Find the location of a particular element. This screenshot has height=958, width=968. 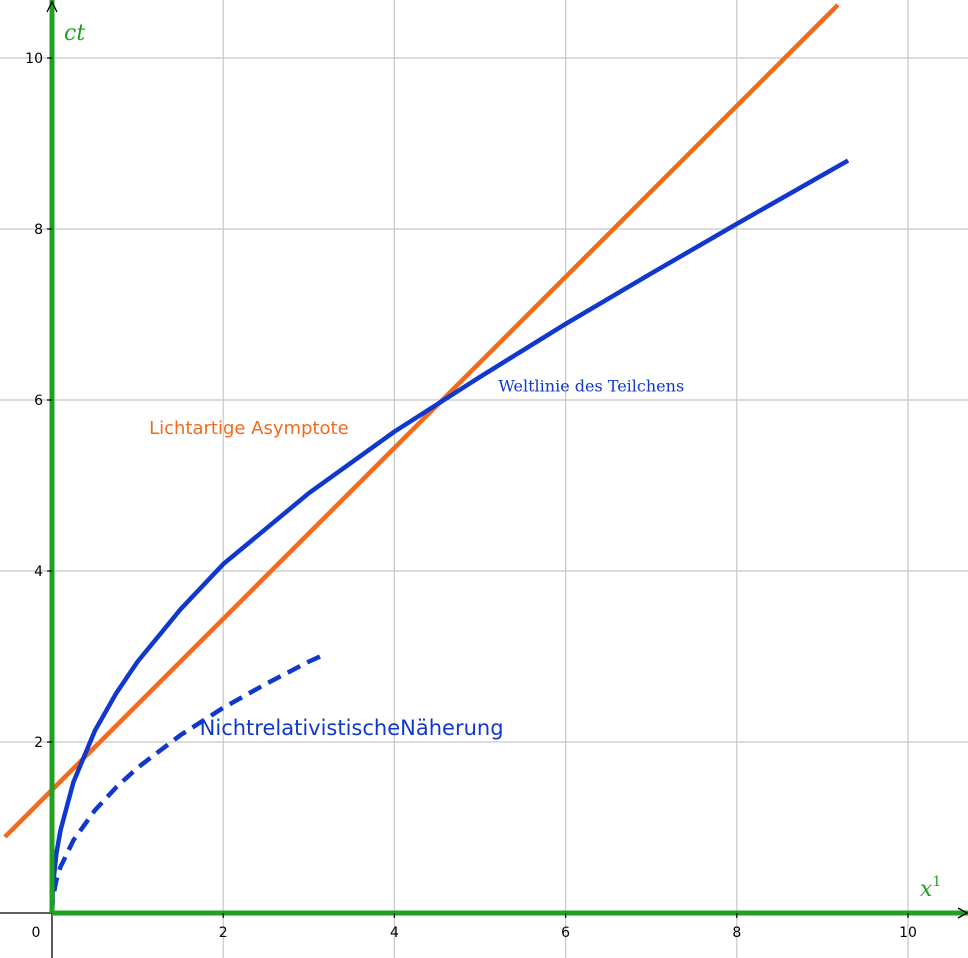

y-tick-label-8: 8 is located at coordinates (38, 230).